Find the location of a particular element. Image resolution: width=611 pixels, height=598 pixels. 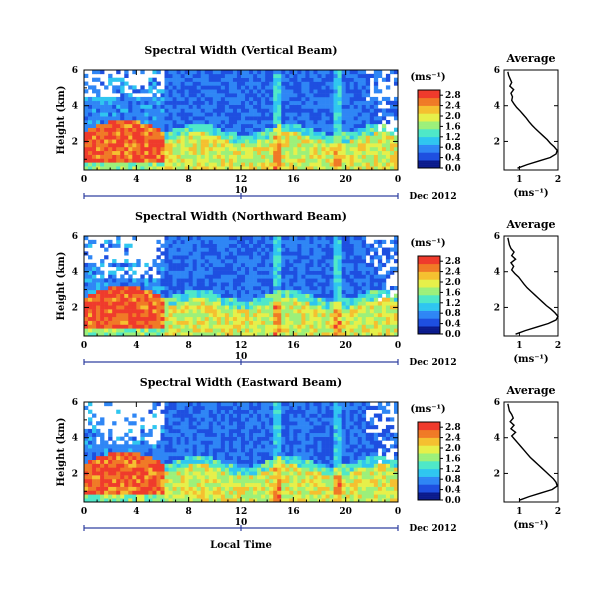

profile-frame is located at coordinates (531, 120).